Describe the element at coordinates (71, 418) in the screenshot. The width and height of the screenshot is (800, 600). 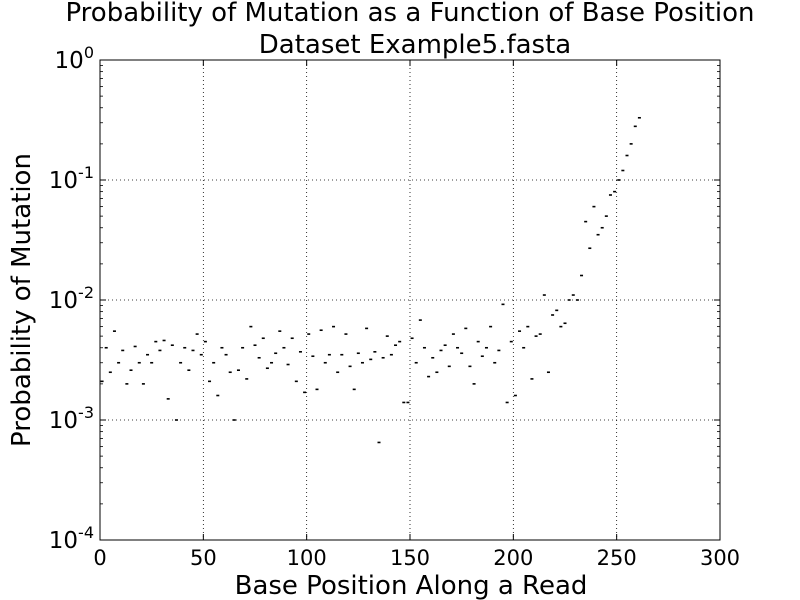
I see `y-tick-label: 10⁻³` at that location.